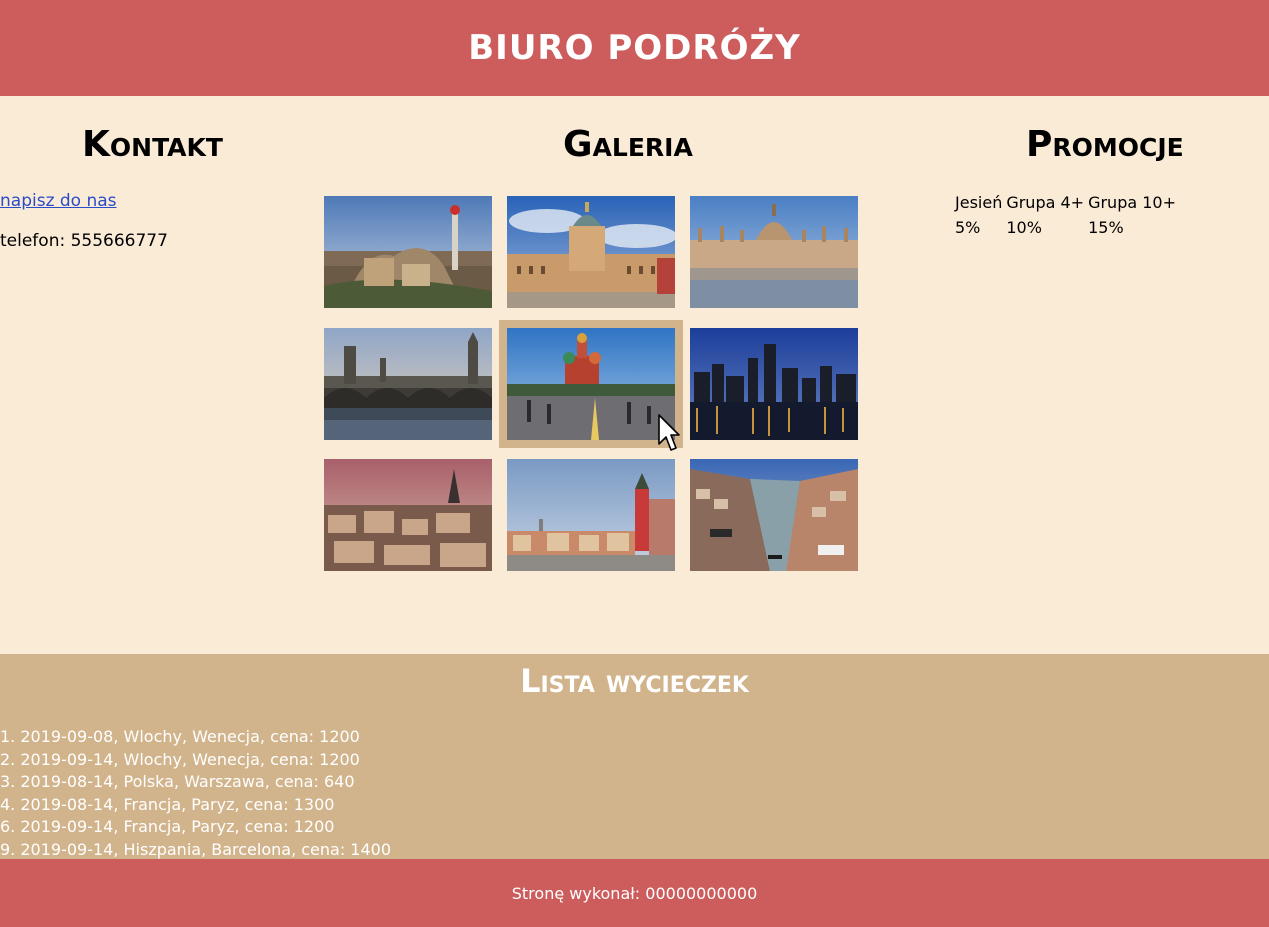  I want to click on promotions-title: Promocje, so click(1105, 144).